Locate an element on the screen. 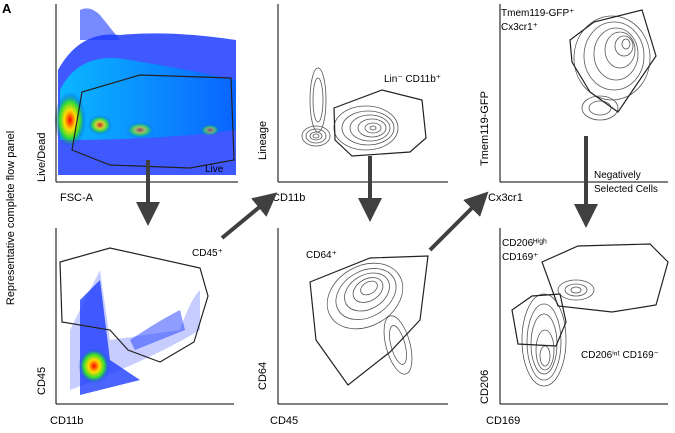 Image resolution: width=675 pixels, height=433 pixels. plot-cd45-gate: CD11b CD45 is located at coordinates (135, 327).